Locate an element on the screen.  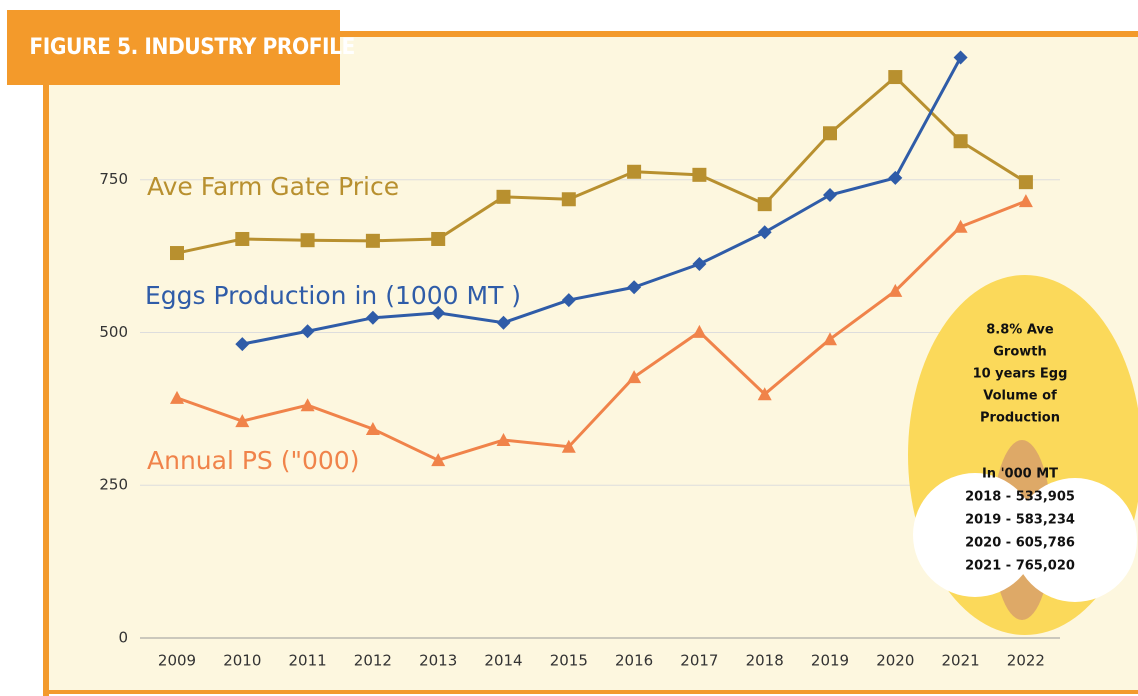
x-tick-label: 2010 is located at coordinates (242, 661).